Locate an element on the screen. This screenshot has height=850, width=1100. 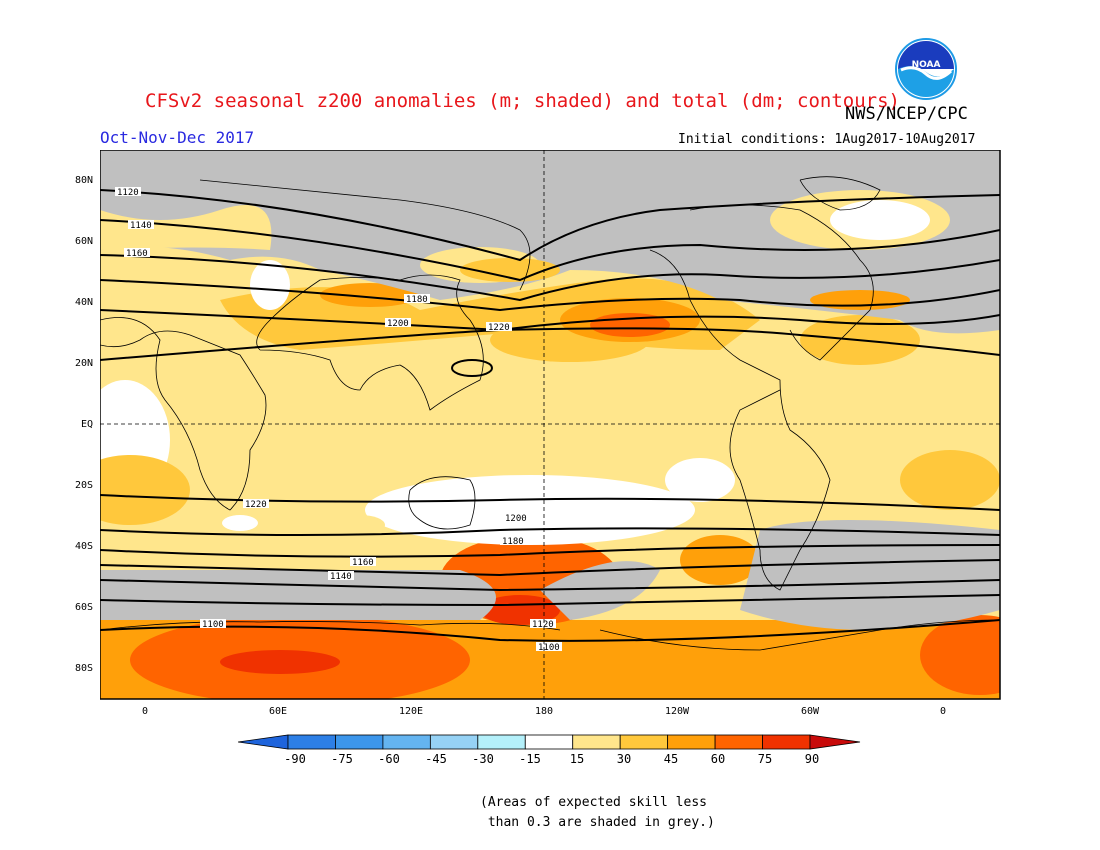
colorbar-label: -75 is located at coordinates (342, 759).